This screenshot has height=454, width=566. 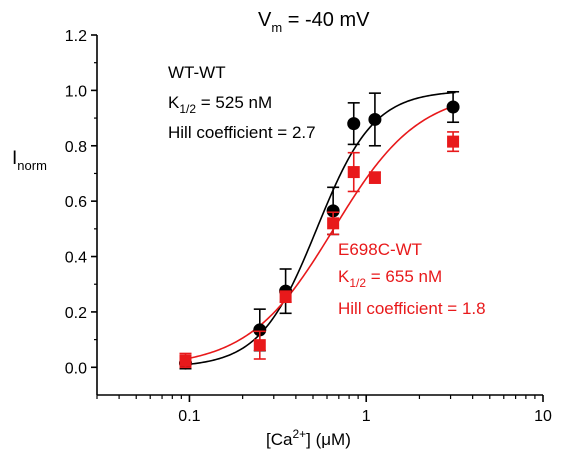 I want to click on title-rest: = -40 mV, so click(x=326, y=20).